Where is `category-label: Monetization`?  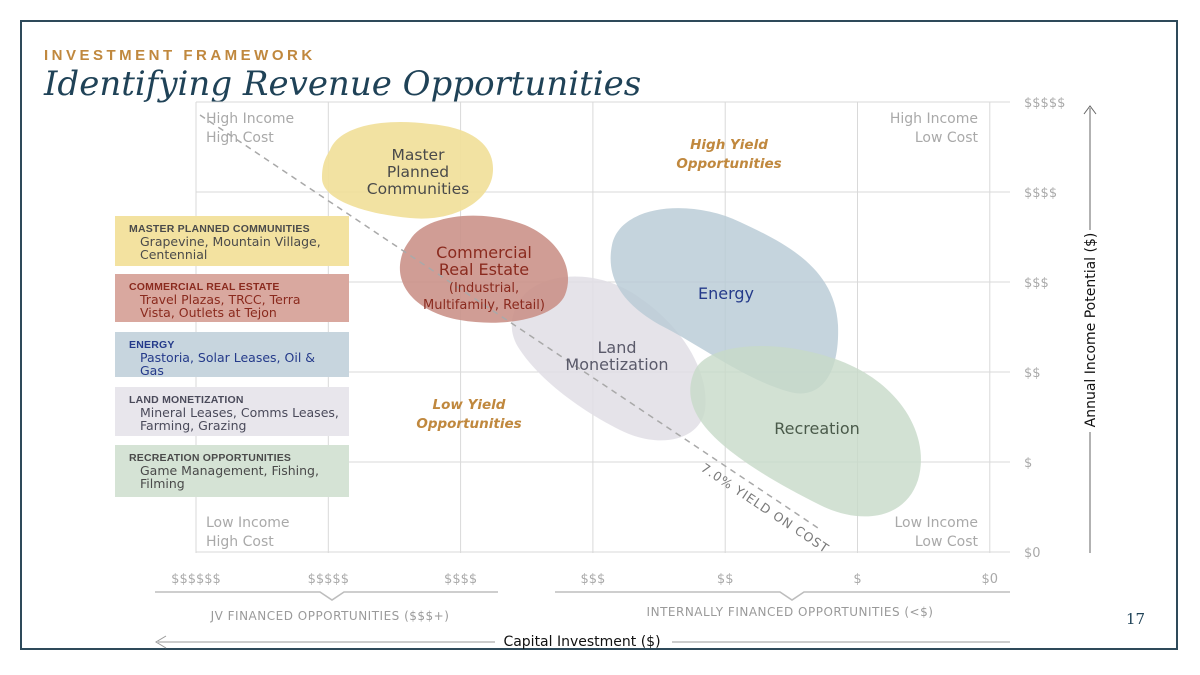 category-label: Monetization is located at coordinates (616, 364).